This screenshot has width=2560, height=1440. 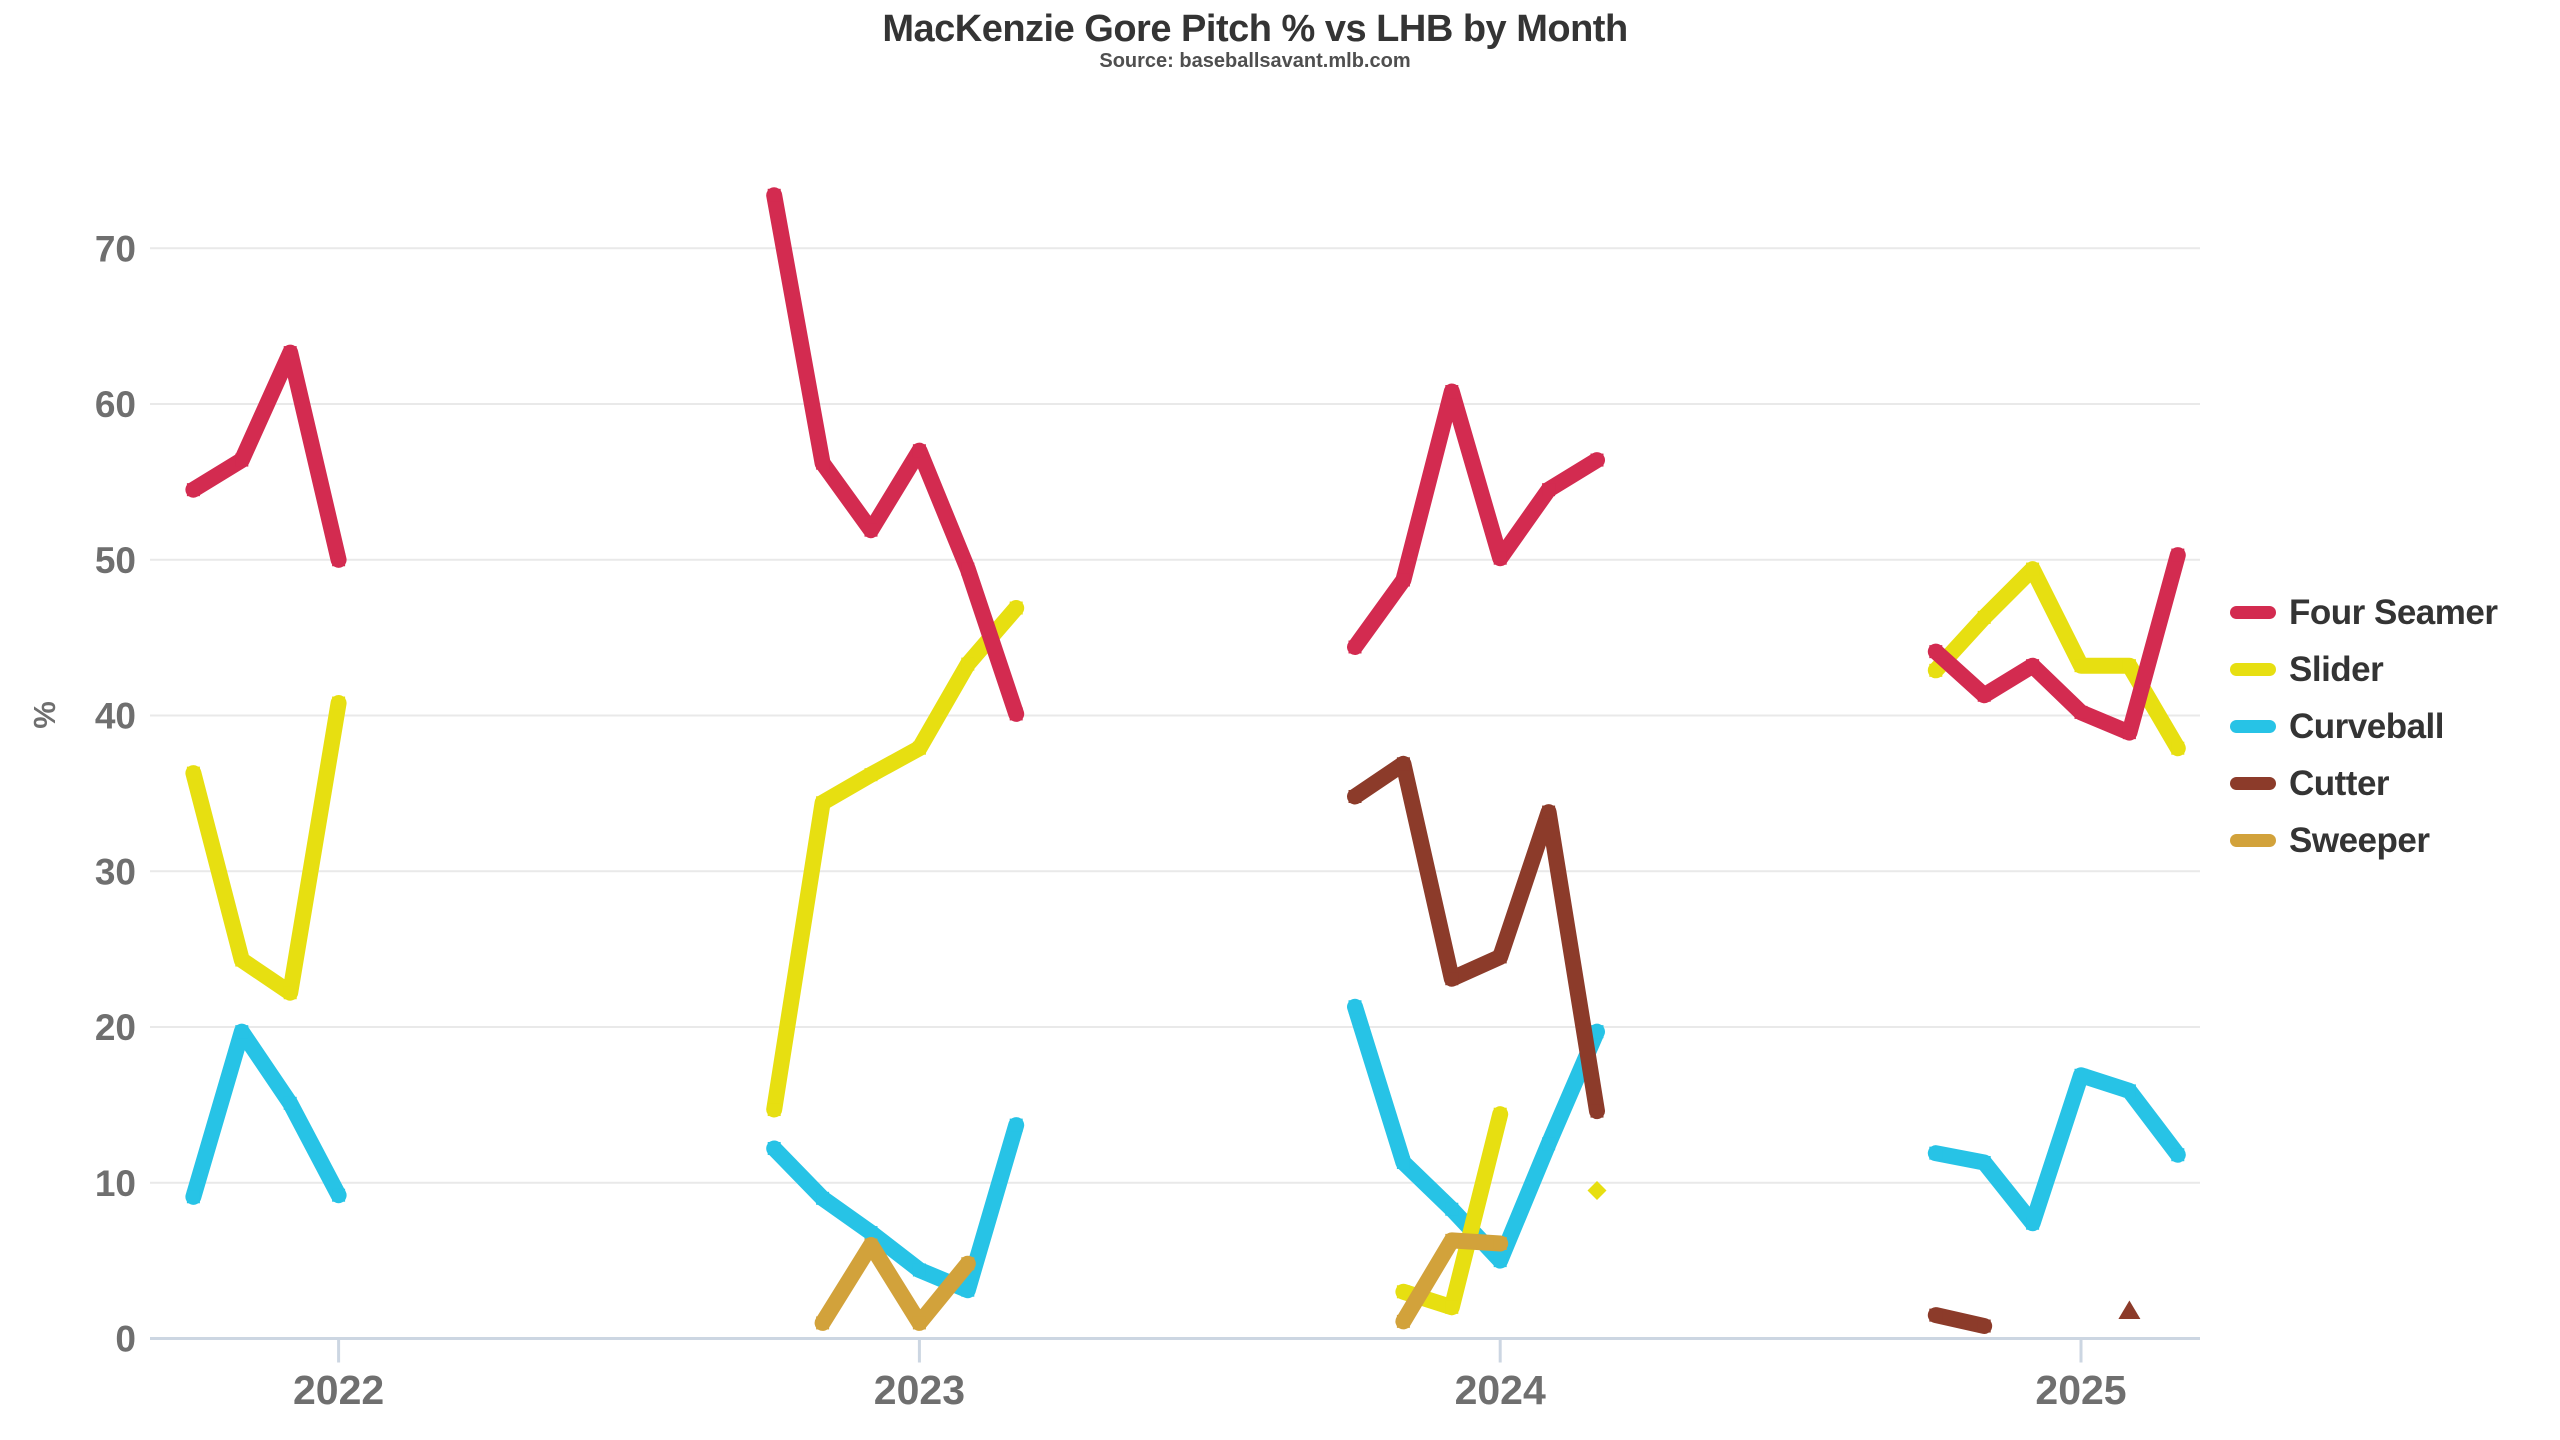 I want to click on x-tick-label: 2022, so click(x=338, y=1390).